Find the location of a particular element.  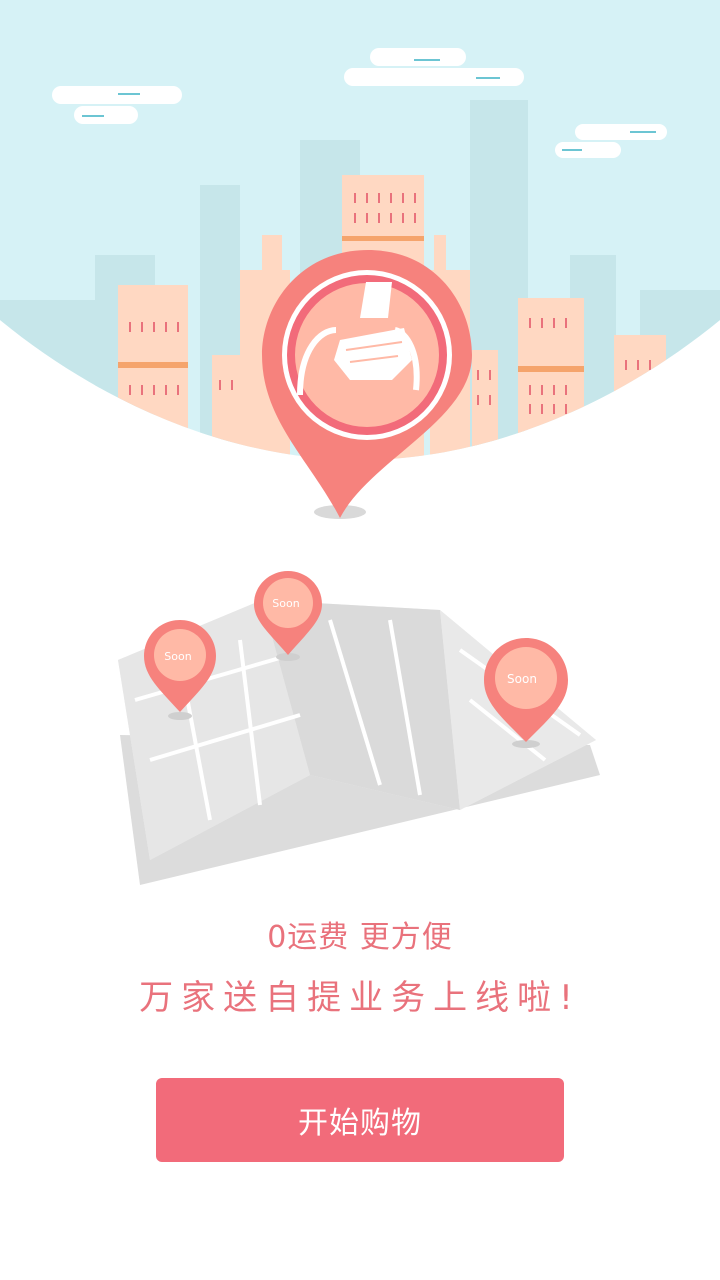

cloud-icon is located at coordinates (359, 103).